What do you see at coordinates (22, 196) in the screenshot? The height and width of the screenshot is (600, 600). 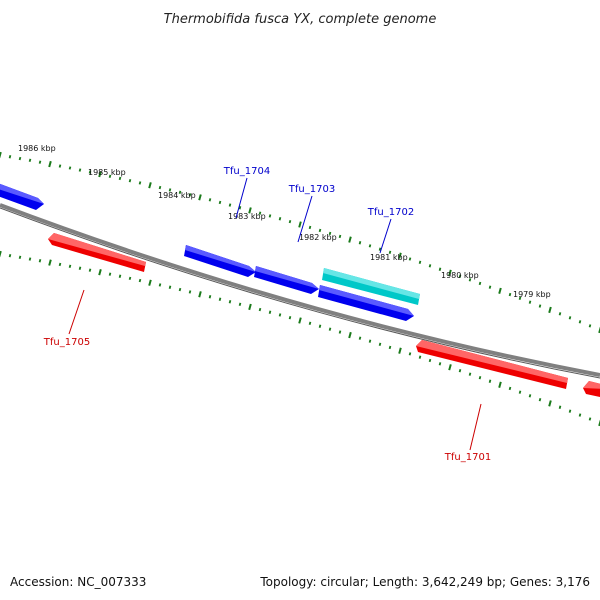 I see `gene-arrow-forward-offscreen` at bounding box center [22, 196].